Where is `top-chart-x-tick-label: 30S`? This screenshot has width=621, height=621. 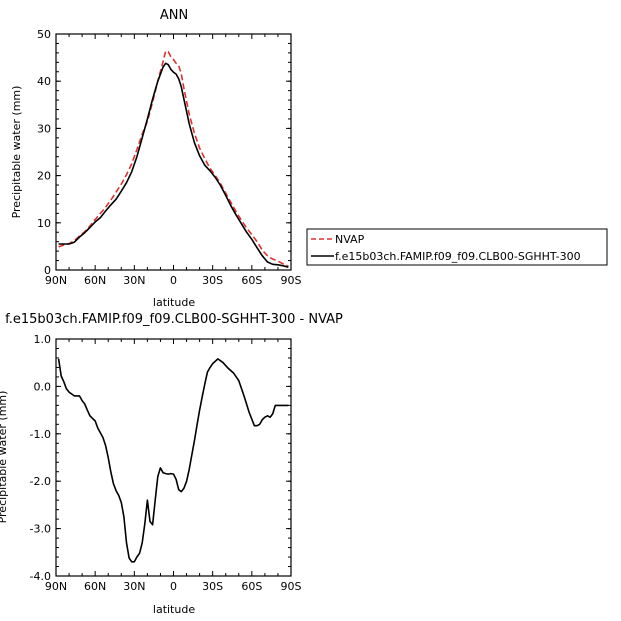
top-chart-x-tick-label: 30S is located at coordinates (212, 280).